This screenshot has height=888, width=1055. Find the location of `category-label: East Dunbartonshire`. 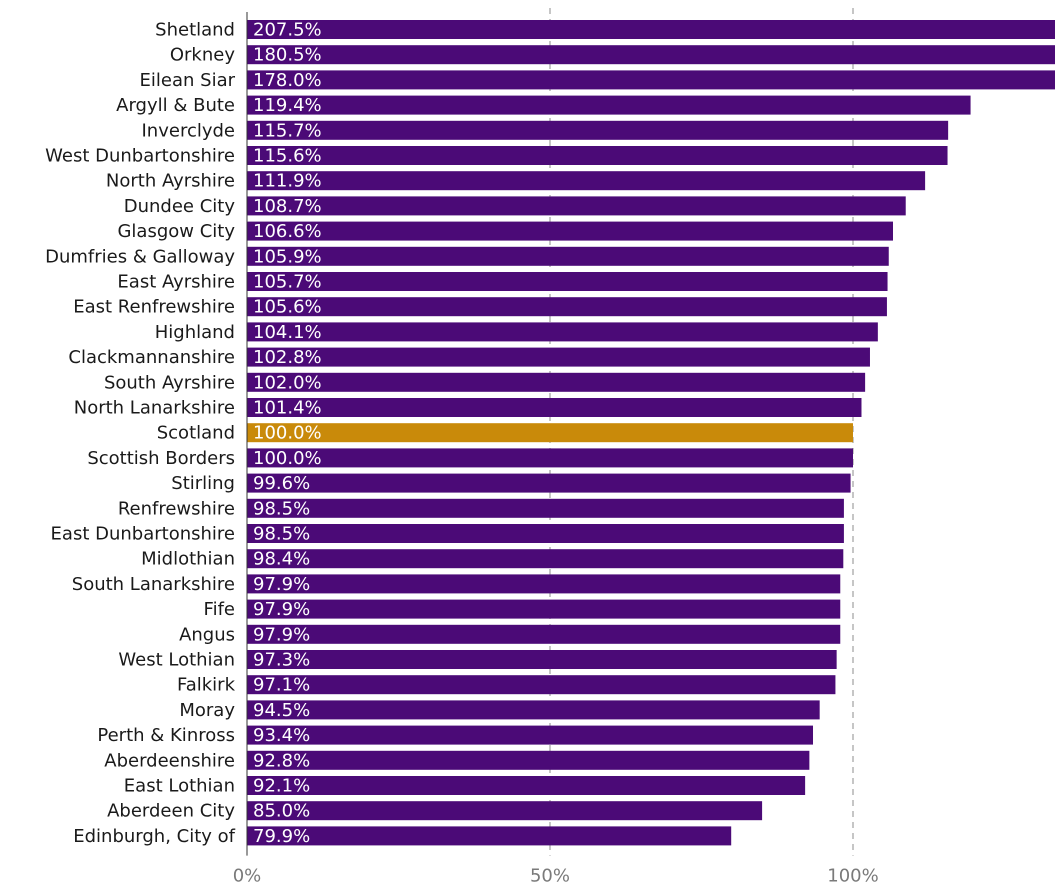

category-label: East Dunbartonshire is located at coordinates (143, 534).